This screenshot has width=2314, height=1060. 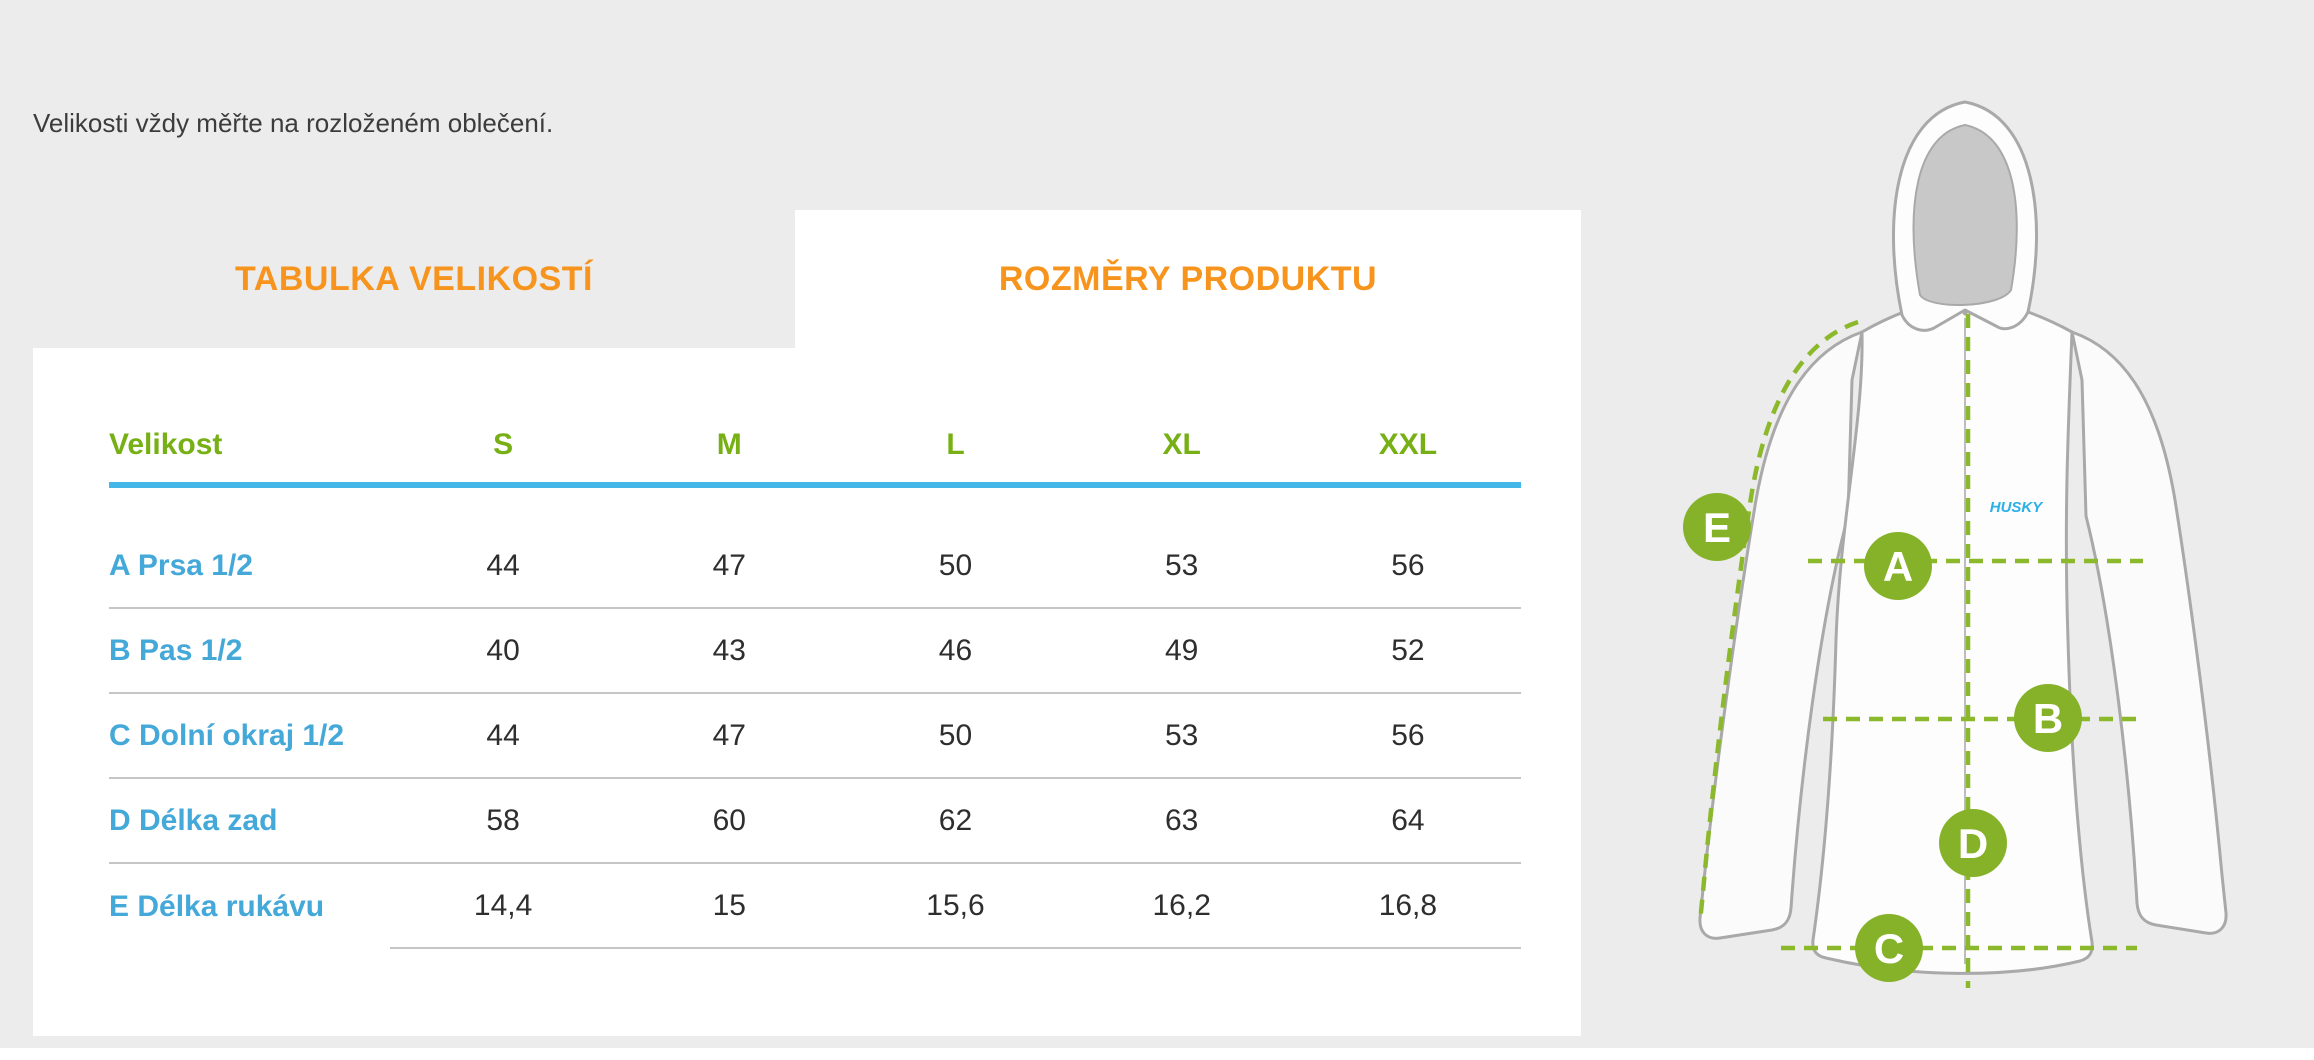 I want to click on size-value-cell: 14,4, so click(x=503, y=906).